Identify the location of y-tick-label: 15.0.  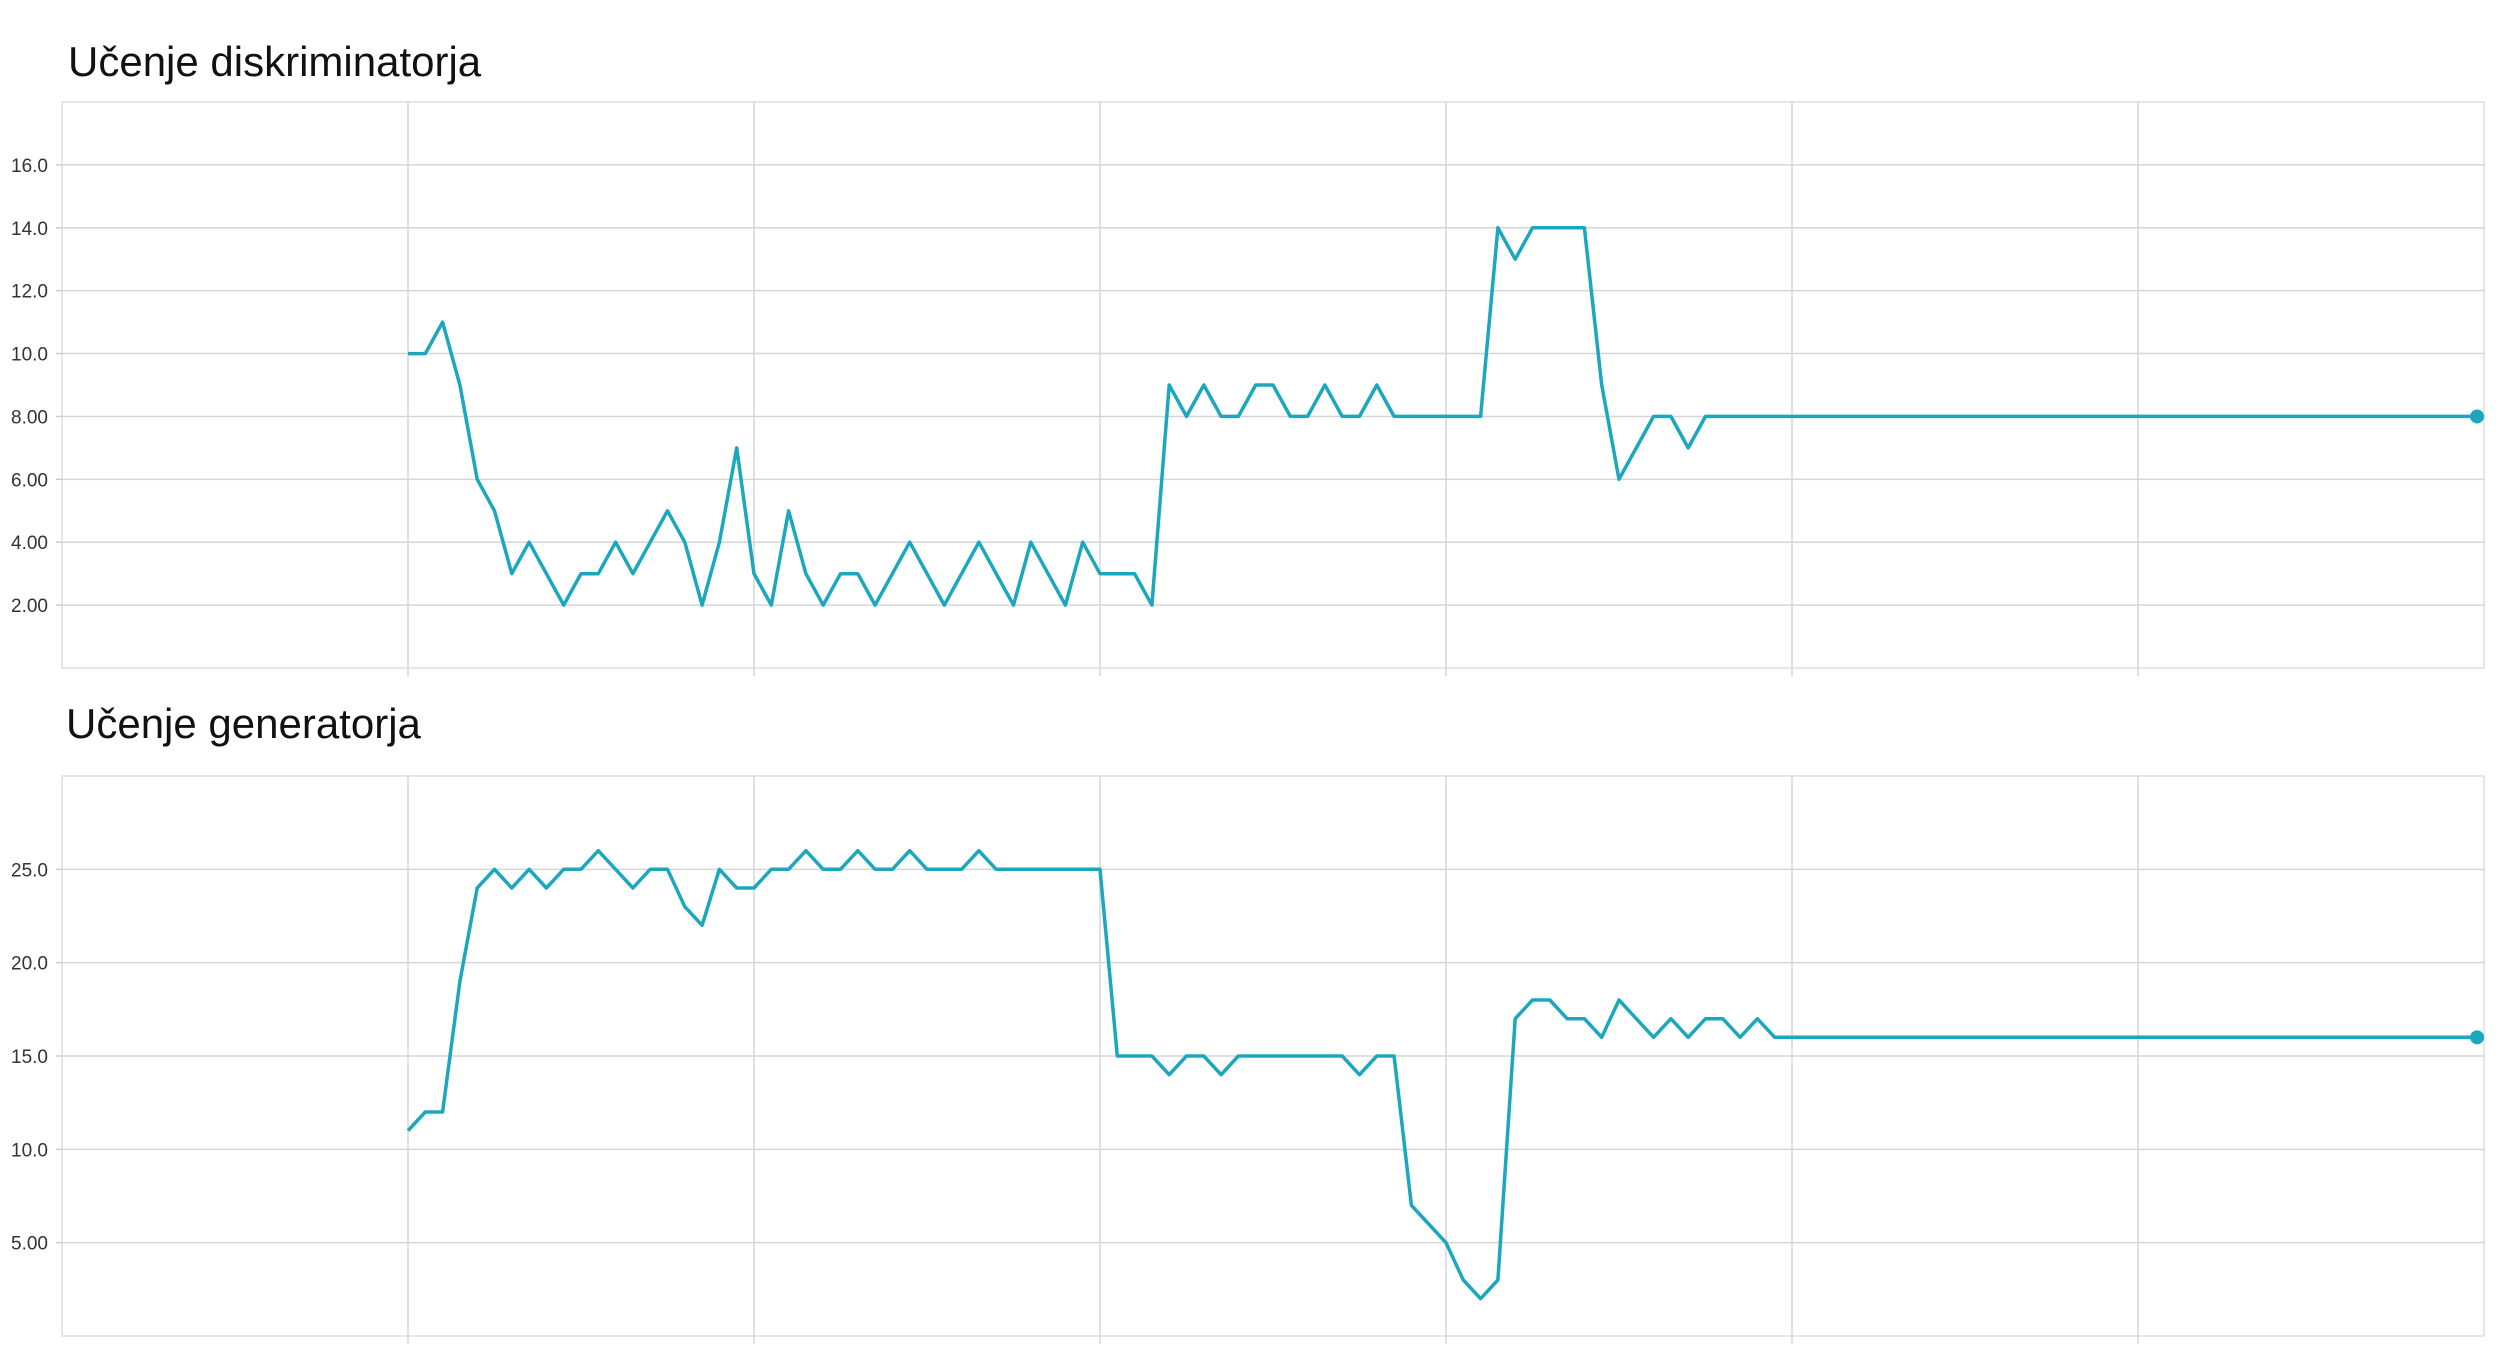
(29, 1057).